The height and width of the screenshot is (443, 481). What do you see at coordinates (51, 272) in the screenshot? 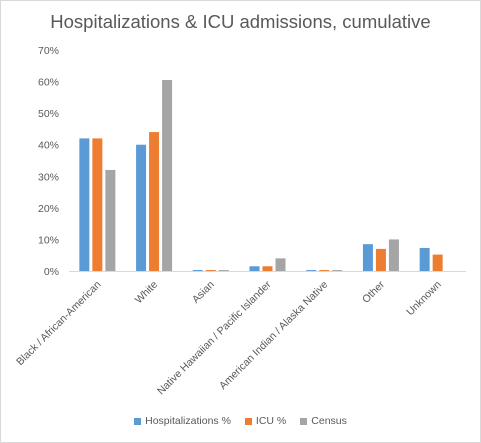
I see `y-tick-label: 0%` at bounding box center [51, 272].